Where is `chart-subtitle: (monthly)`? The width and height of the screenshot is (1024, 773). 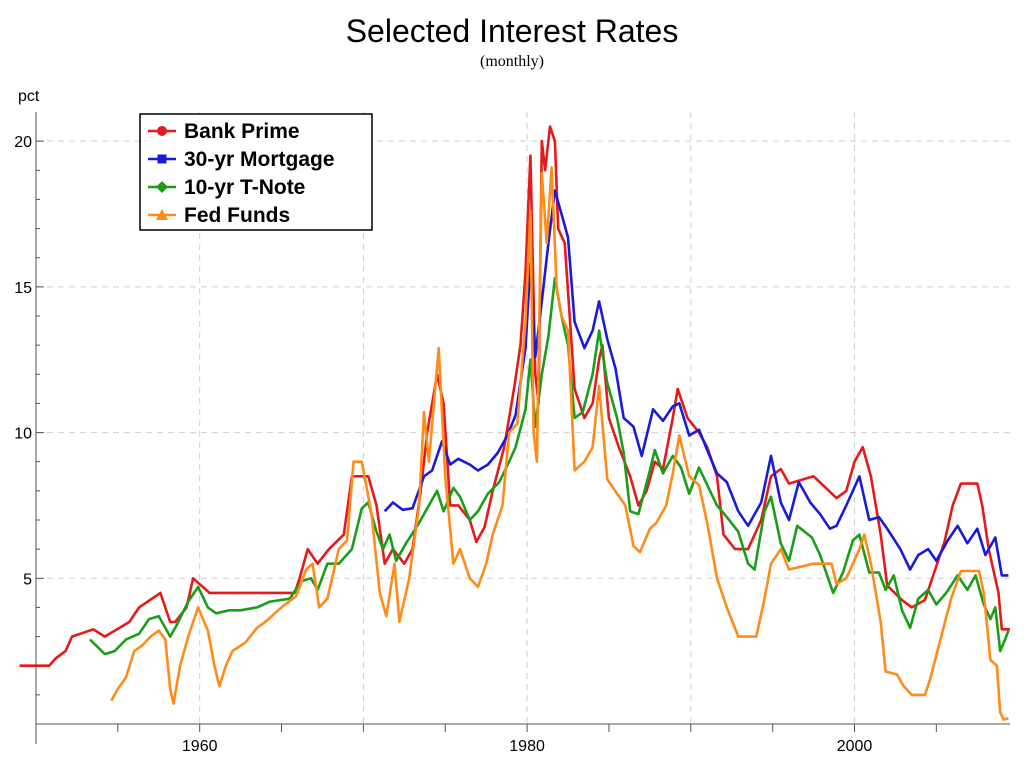
chart-subtitle: (monthly) is located at coordinates (512, 61).